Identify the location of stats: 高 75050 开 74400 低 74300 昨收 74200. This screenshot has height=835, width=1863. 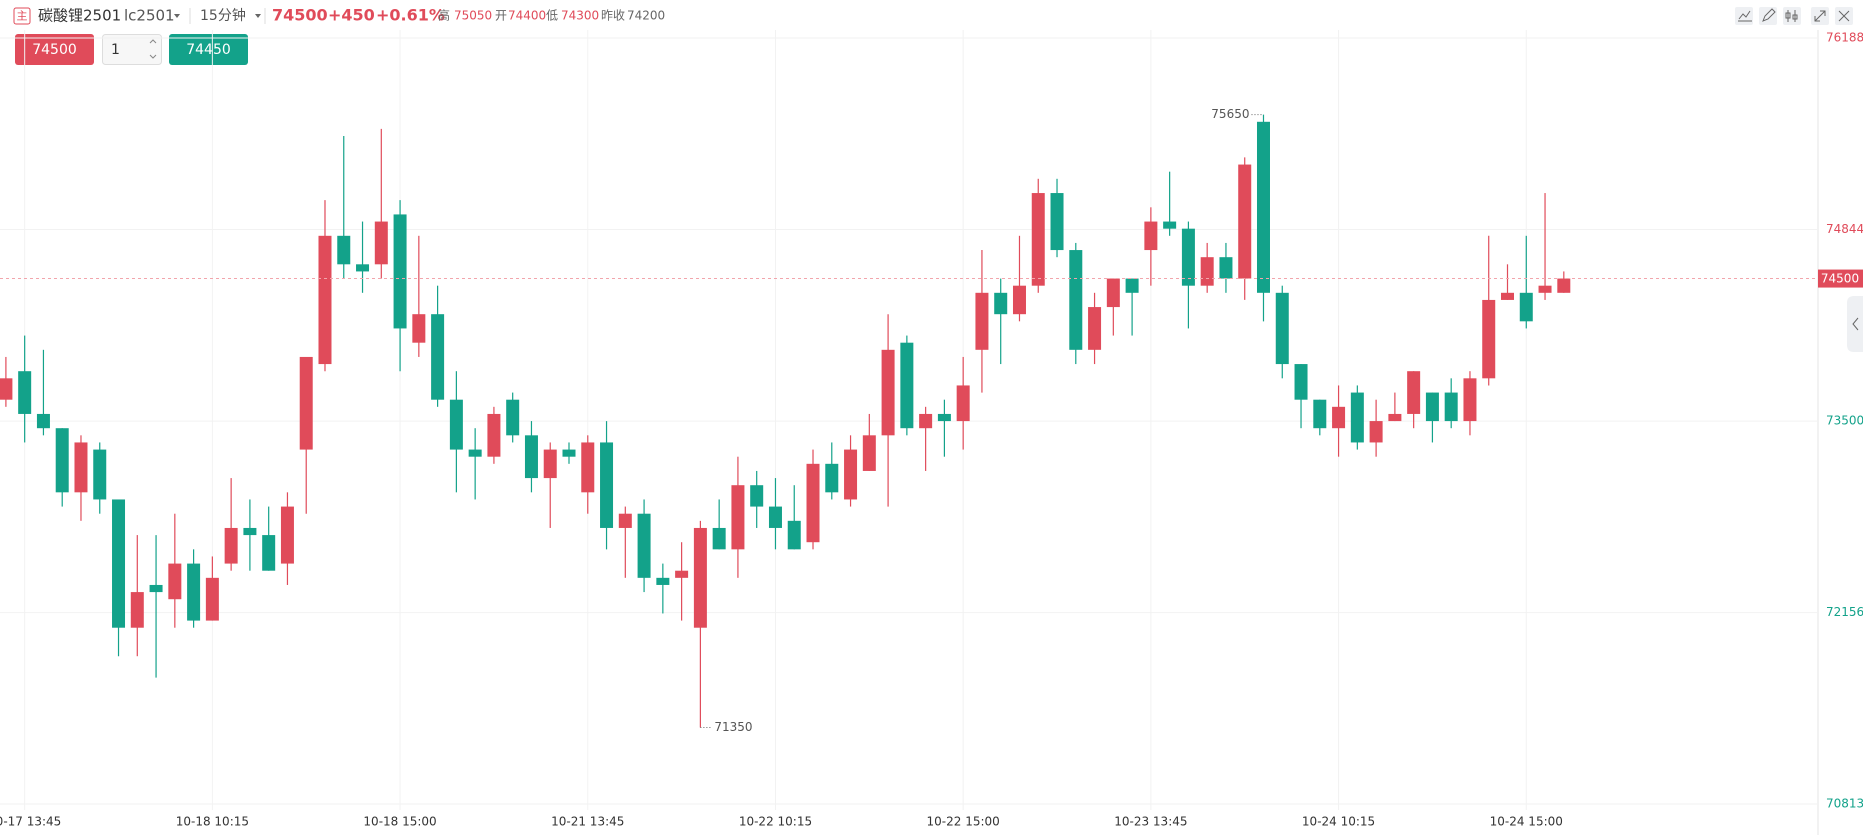
(551, 15).